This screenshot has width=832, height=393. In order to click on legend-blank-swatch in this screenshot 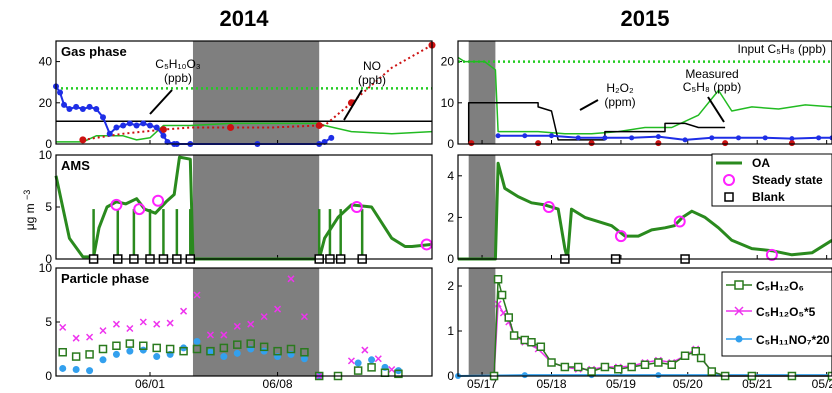, I will do `click(729, 197)`.